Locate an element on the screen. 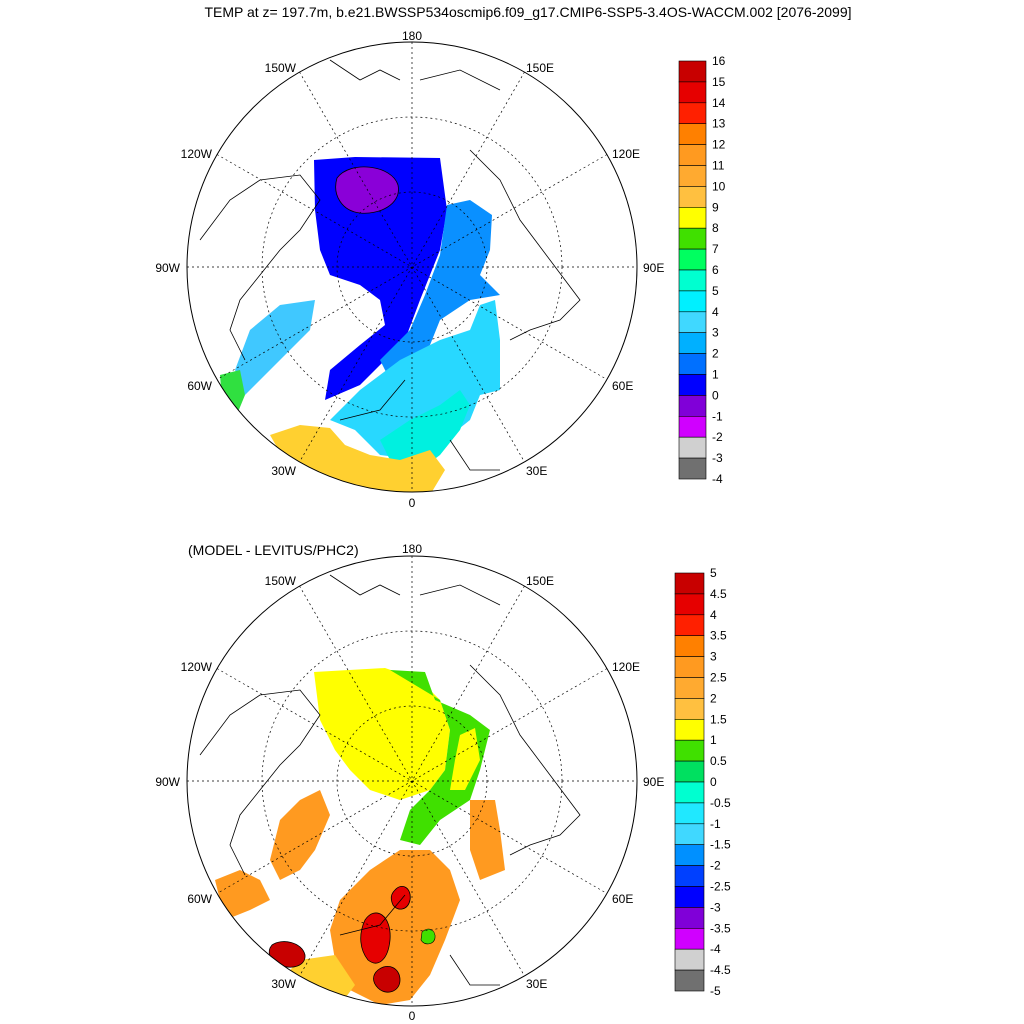 This screenshot has height=1024, width=1024. top-colorbar-label: -2 is located at coordinates (717, 437).